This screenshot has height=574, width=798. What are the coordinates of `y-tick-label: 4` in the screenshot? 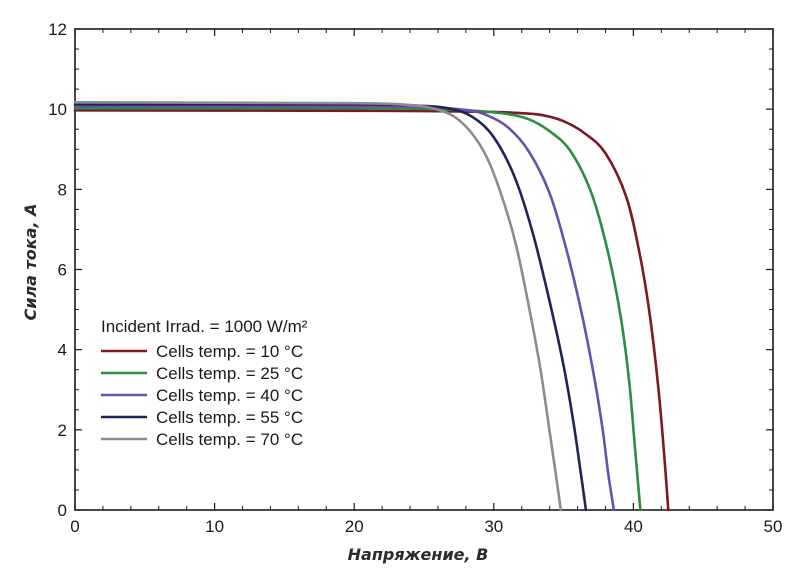 It's located at (62, 350).